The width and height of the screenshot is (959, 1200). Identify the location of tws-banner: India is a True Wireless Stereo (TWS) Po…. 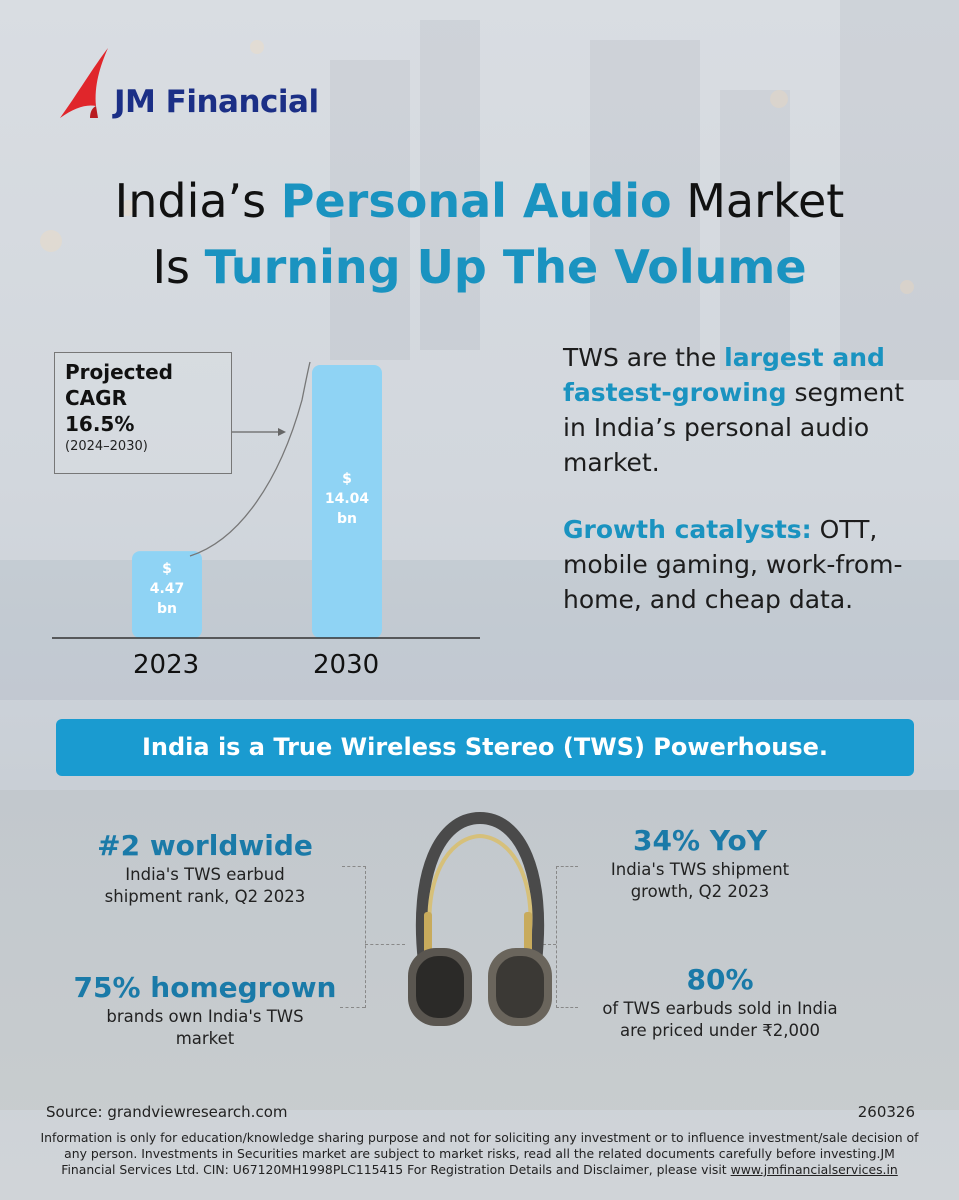
(485, 747).